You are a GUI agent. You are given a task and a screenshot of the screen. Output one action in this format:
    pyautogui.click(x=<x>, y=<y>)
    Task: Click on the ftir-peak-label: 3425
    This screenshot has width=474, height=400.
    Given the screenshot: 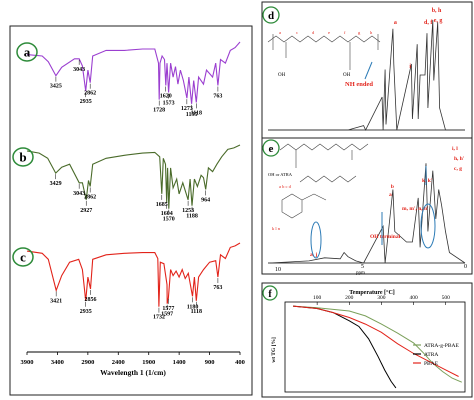 What is the action you would take?
    pyautogui.click(x=56, y=87)
    